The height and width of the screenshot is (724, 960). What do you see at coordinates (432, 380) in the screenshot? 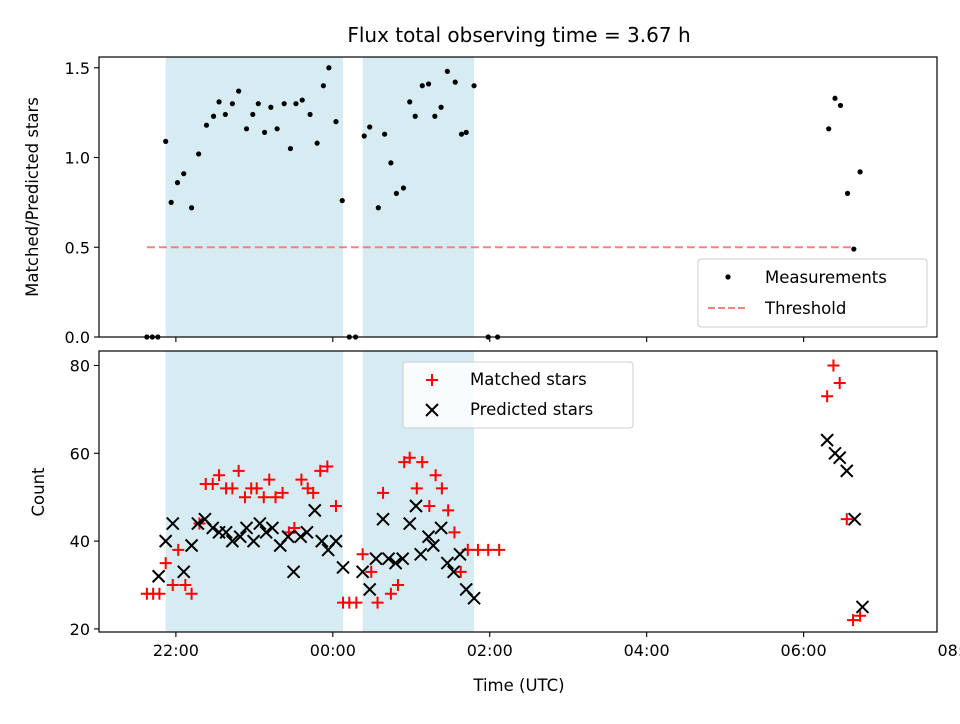
I see `legend-matched-marker` at bounding box center [432, 380].